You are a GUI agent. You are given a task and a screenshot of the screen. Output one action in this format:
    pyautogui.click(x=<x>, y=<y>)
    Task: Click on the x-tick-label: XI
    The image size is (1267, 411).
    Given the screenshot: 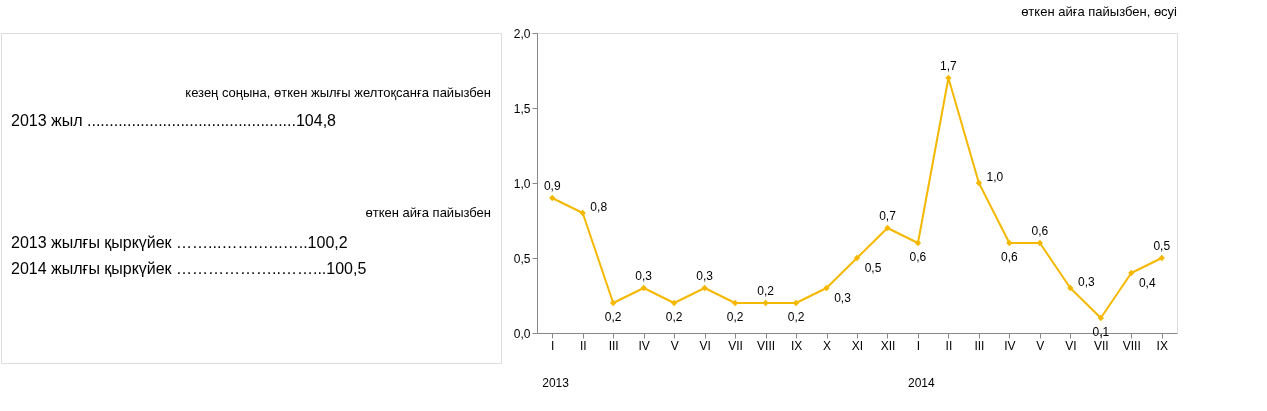 What is the action you would take?
    pyautogui.click(x=857, y=345)
    